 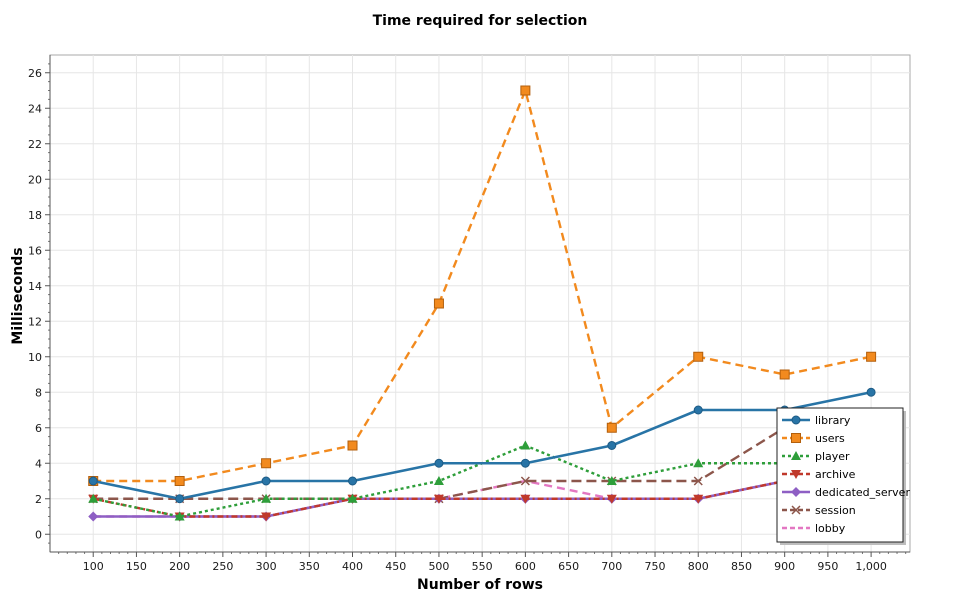 What do you see at coordinates (480, 585) in the screenshot?
I see `x-axis-title: Number of rows` at bounding box center [480, 585].